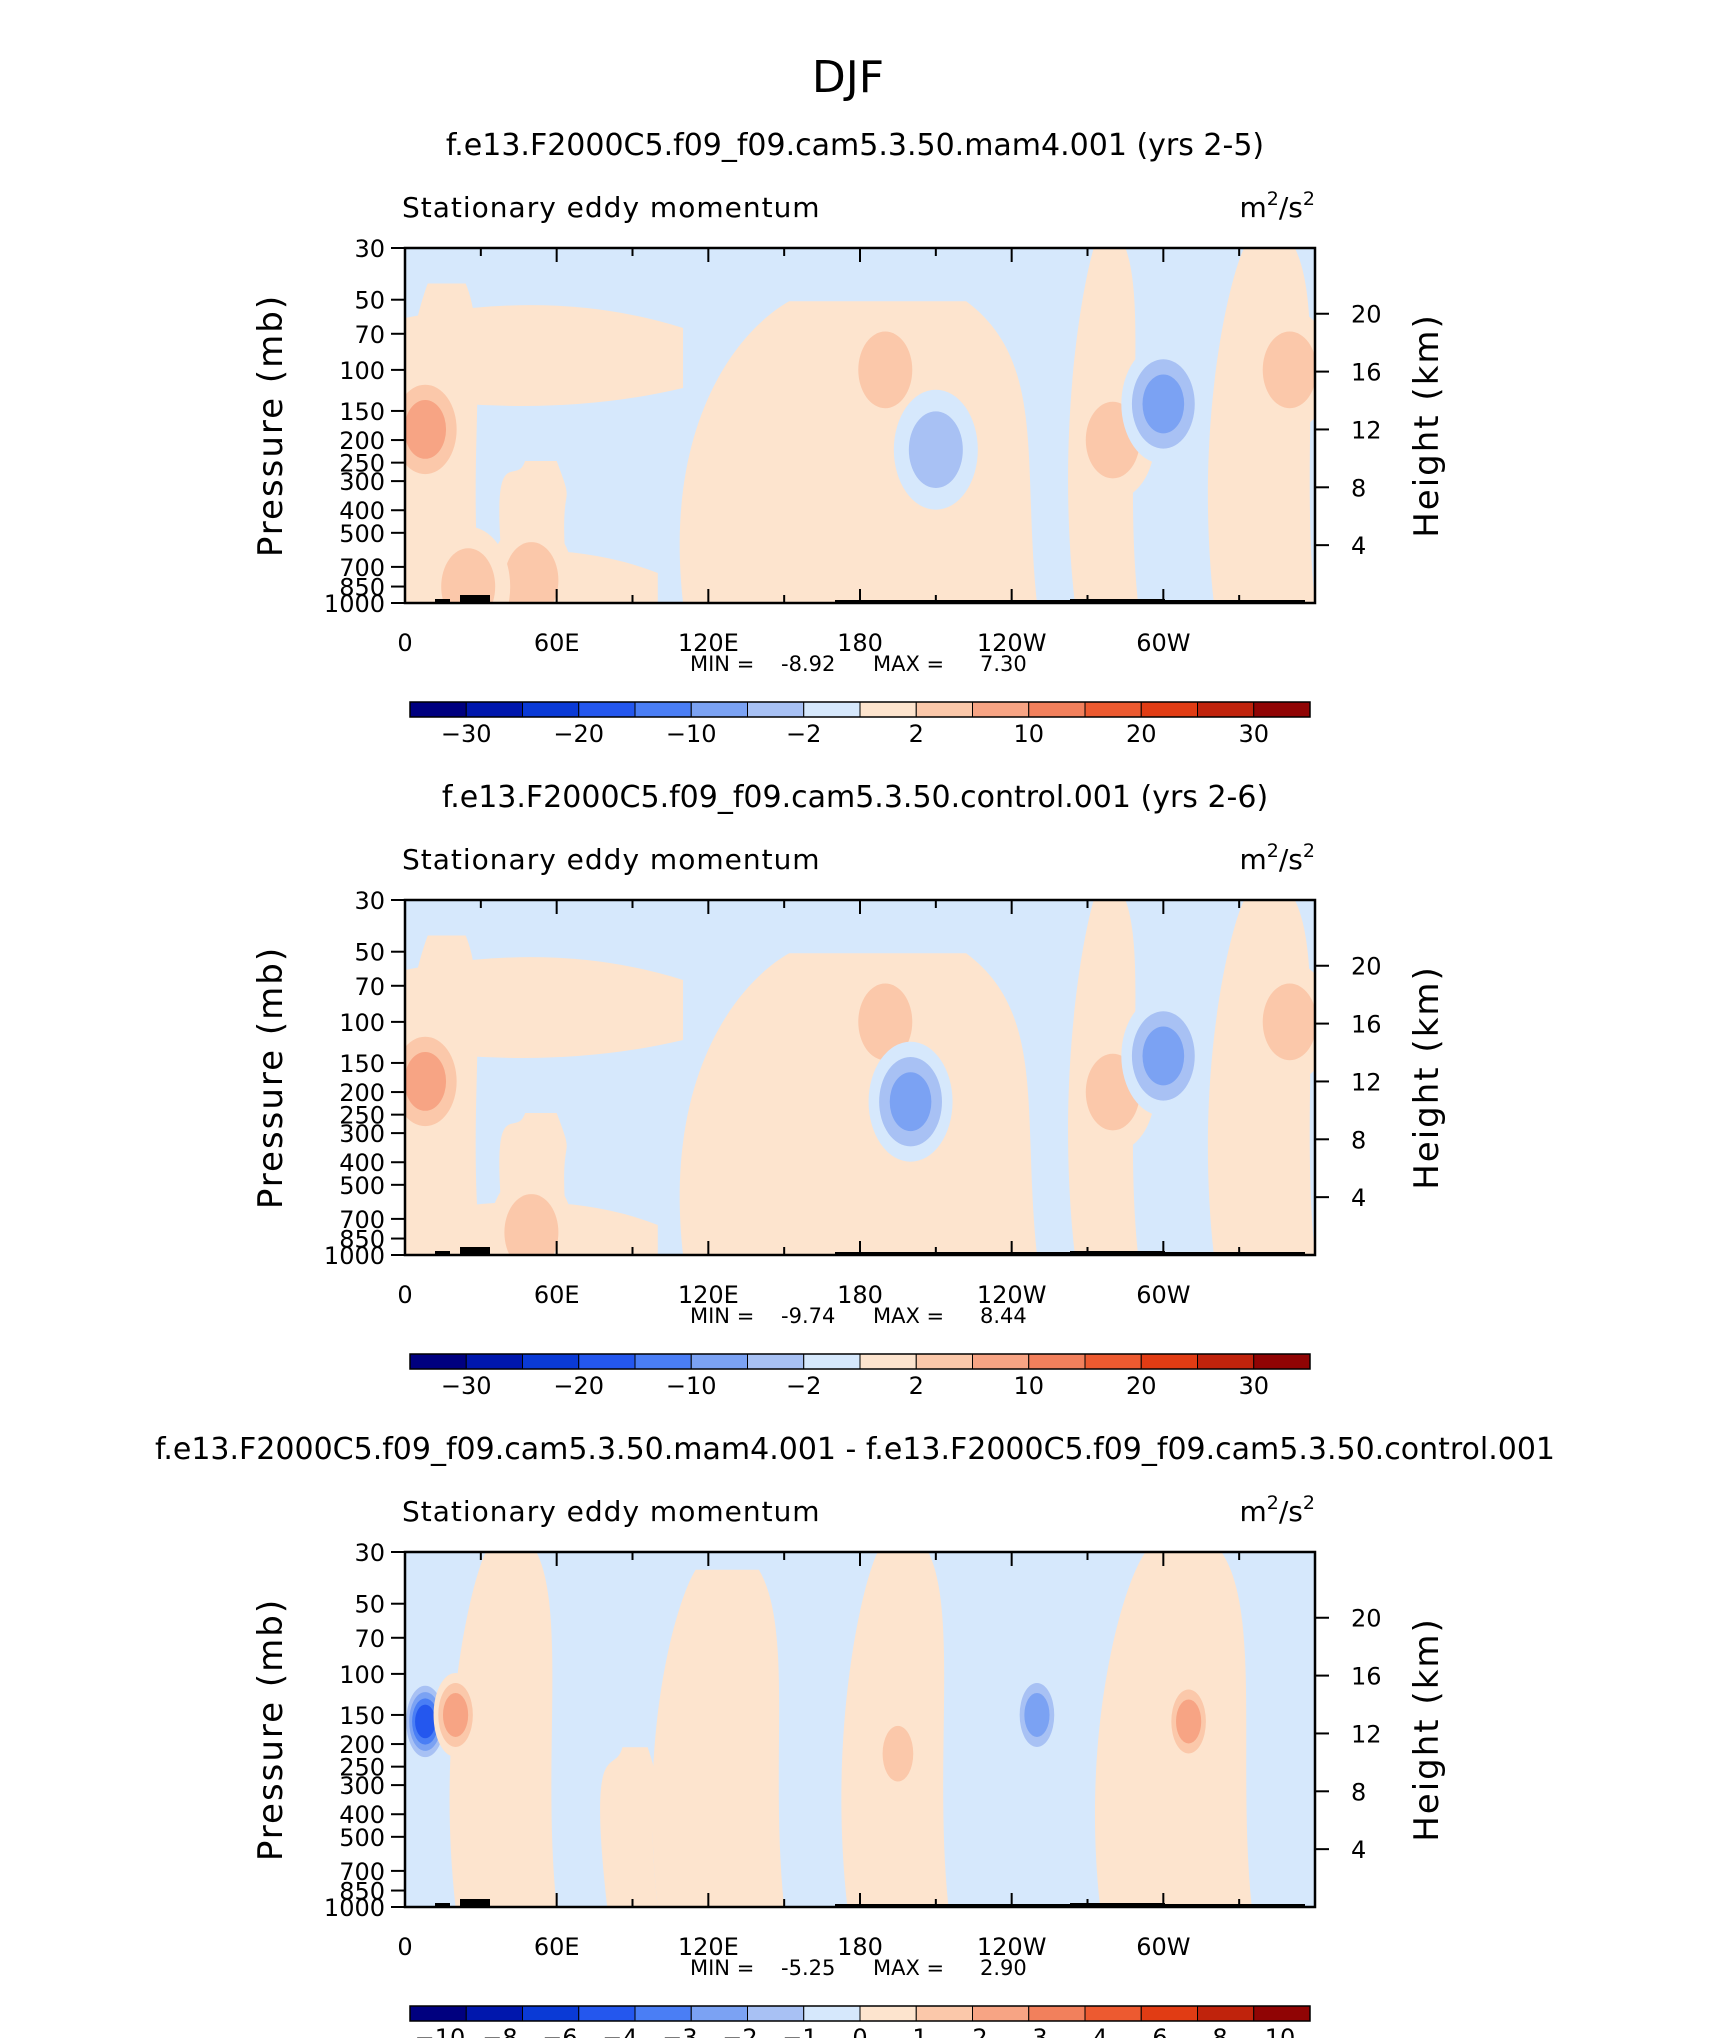 This screenshot has width=1710, height=2038. What do you see at coordinates (1427, 1729) in the screenshot?
I see `y-axis-label-right: Height (km)` at bounding box center [1427, 1729].